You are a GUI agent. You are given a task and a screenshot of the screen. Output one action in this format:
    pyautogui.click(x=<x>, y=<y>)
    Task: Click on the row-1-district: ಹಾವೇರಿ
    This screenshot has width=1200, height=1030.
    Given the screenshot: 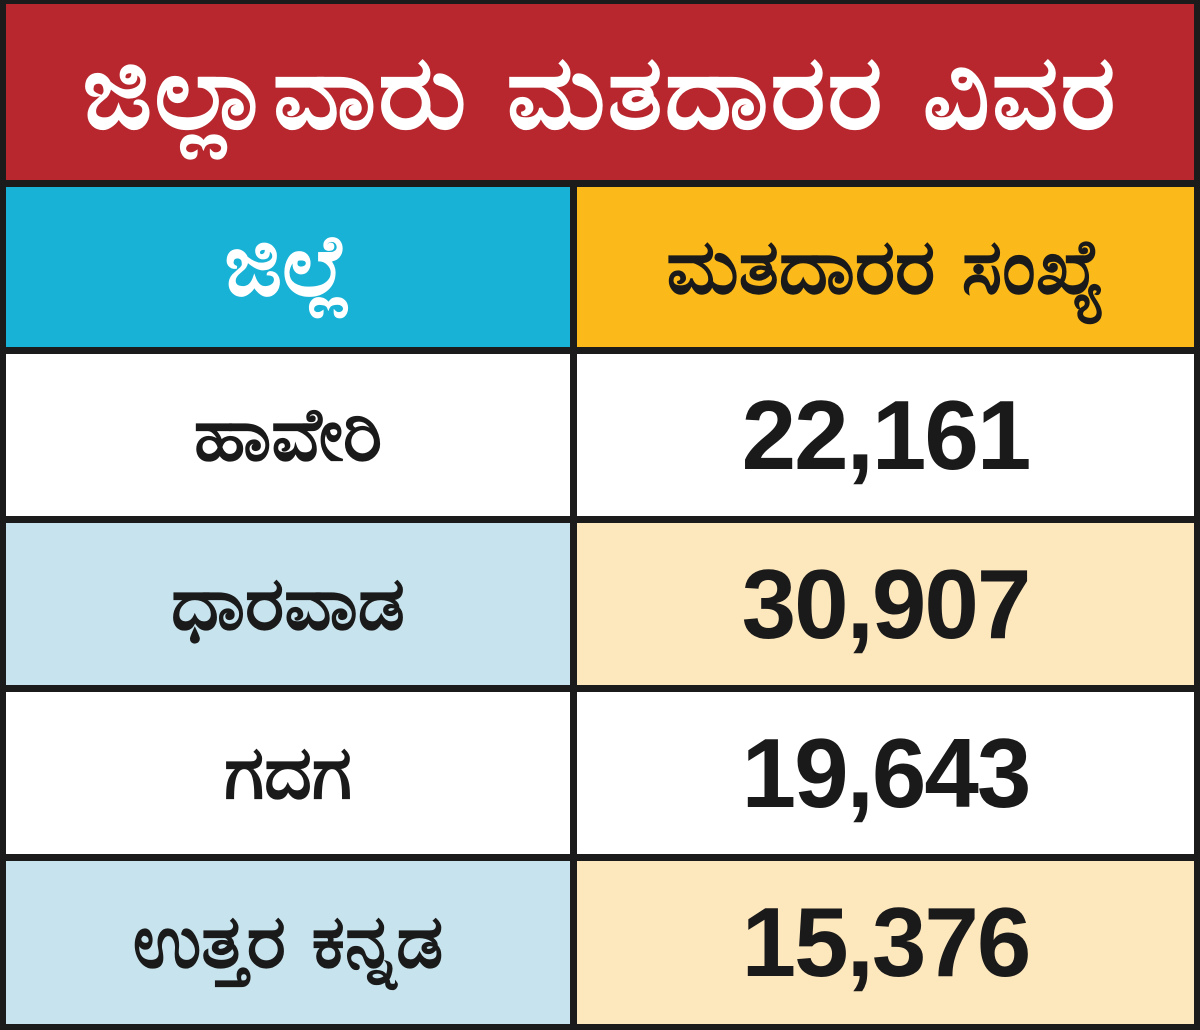 What is the action you would take?
    pyautogui.click(x=288, y=435)
    